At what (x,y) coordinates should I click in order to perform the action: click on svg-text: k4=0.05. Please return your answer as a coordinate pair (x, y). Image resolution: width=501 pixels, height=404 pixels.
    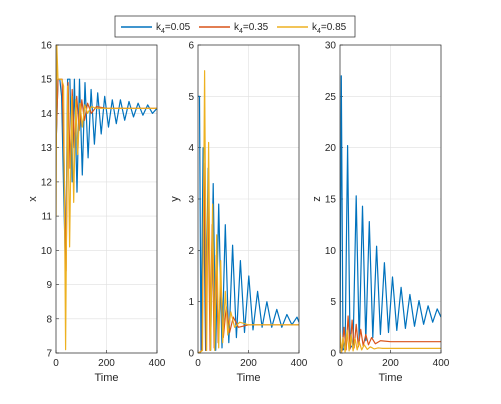
    Looking at the image, I should click on (173, 28).